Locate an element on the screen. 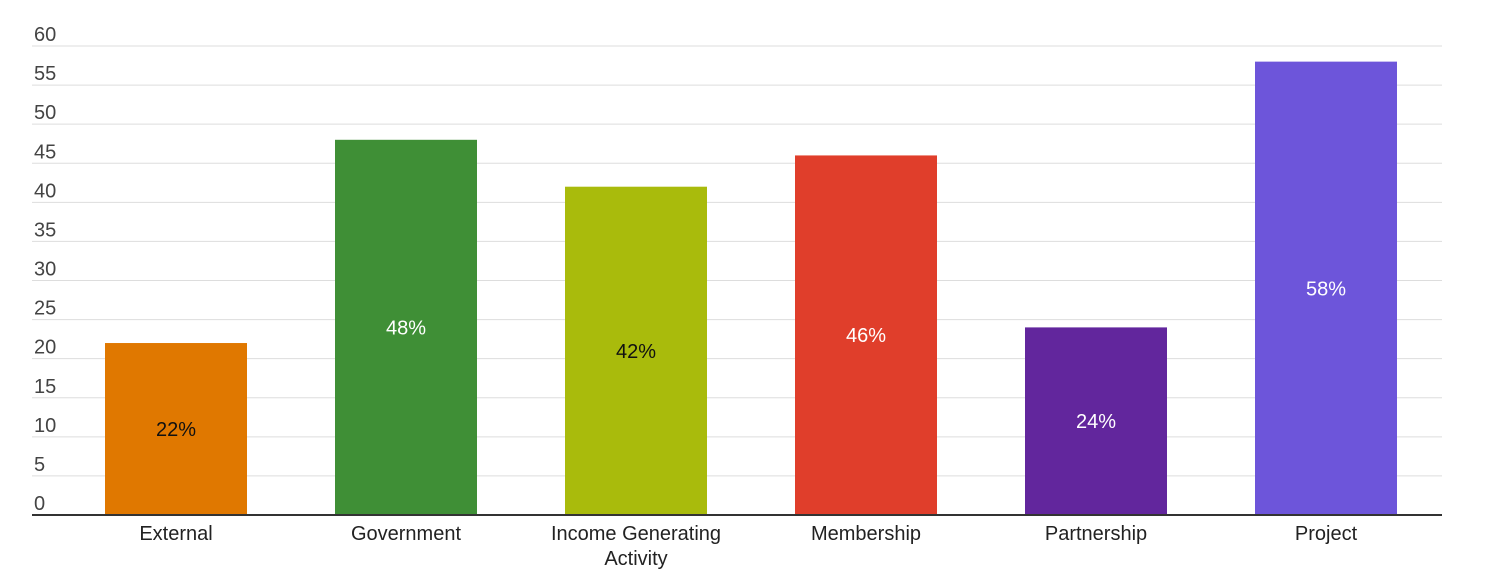  x-category-label-line: Government is located at coordinates (406, 534).